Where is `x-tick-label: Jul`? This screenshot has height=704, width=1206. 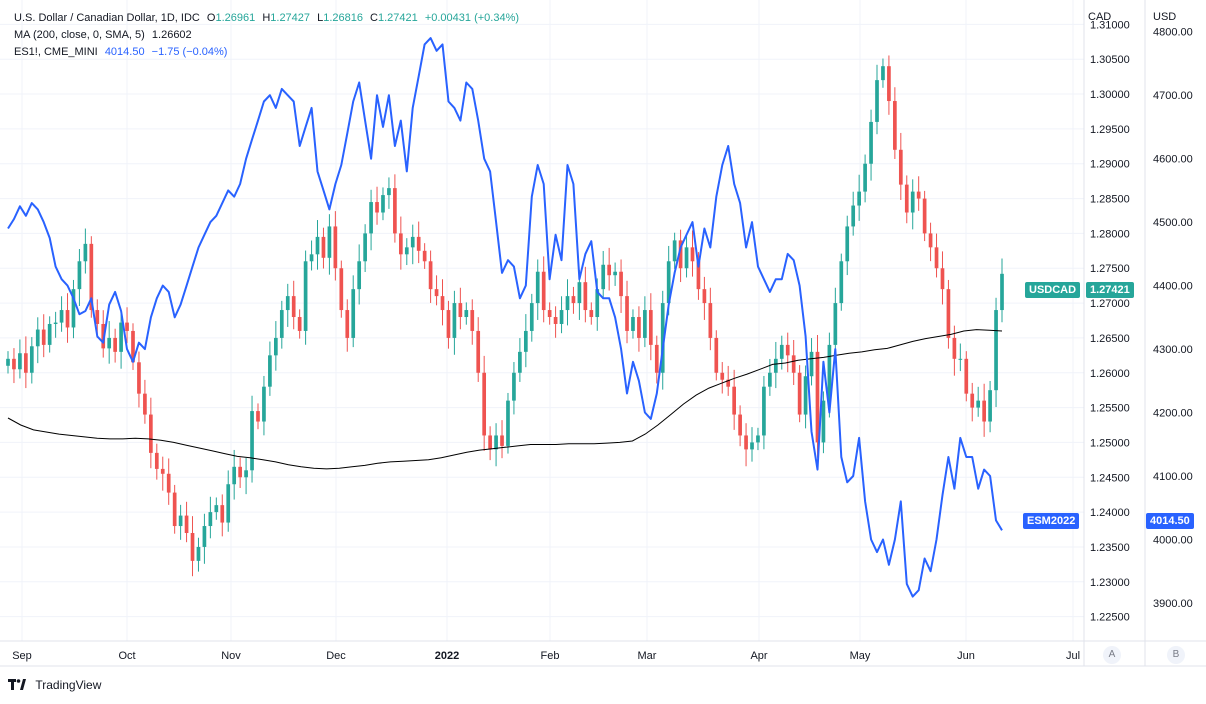 x-tick-label: Jul is located at coordinates (1073, 656).